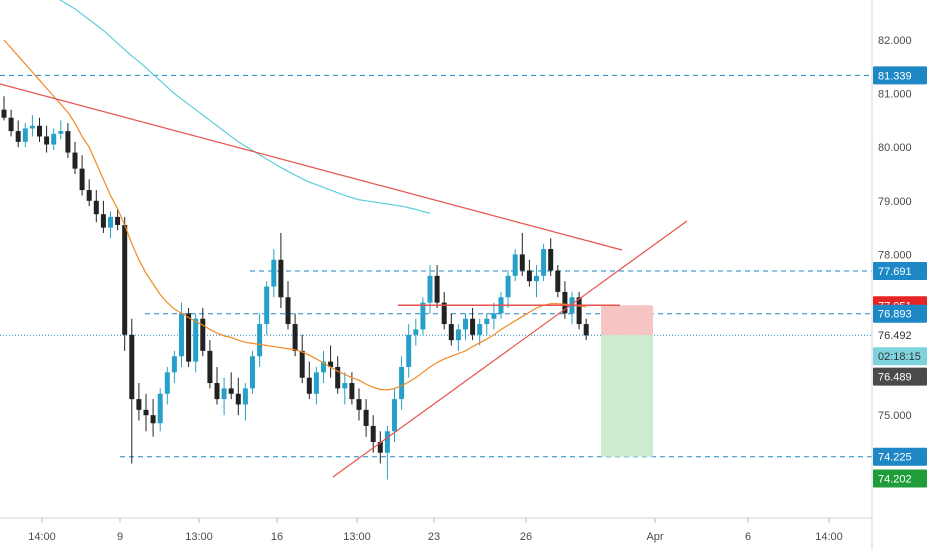 Image resolution: width=932 pixels, height=550 pixels. Describe the element at coordinates (895, 202) in the screenshot. I see `price-tick-label: 79.000` at that location.